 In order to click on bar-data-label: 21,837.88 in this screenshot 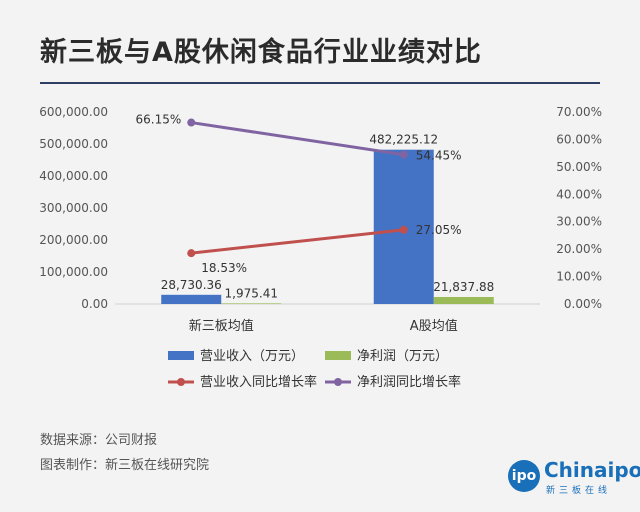, I will do `click(463, 287)`.